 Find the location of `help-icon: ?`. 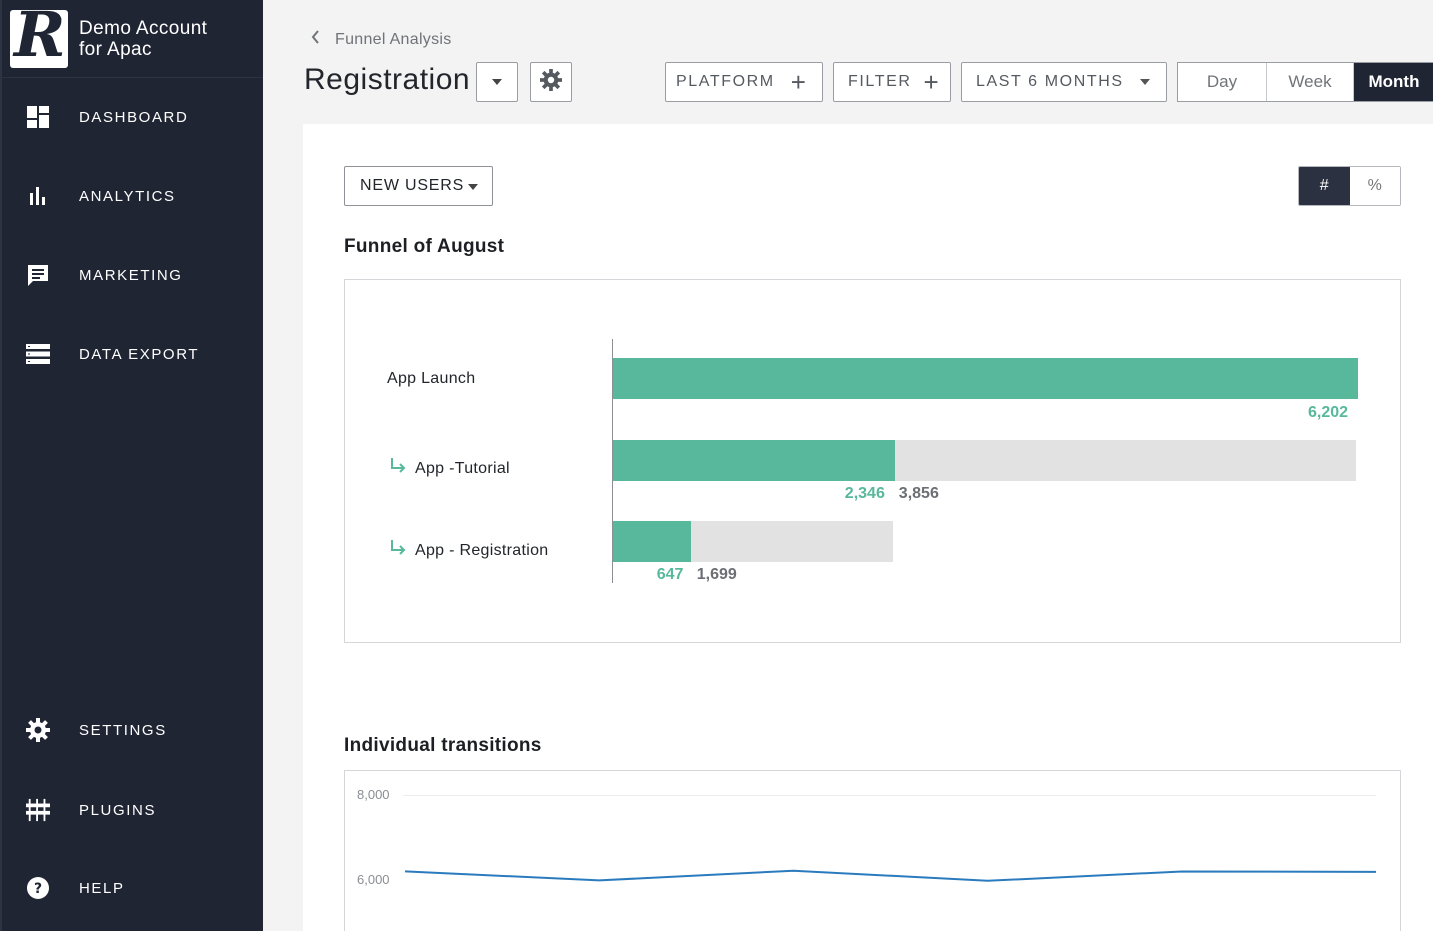

help-icon: ? is located at coordinates (38, 888).